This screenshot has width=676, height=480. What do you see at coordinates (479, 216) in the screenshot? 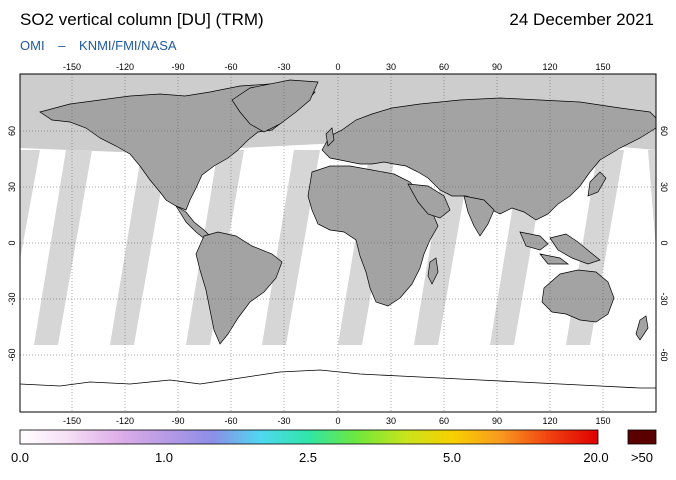
I see `indian-subcontinent` at bounding box center [479, 216].